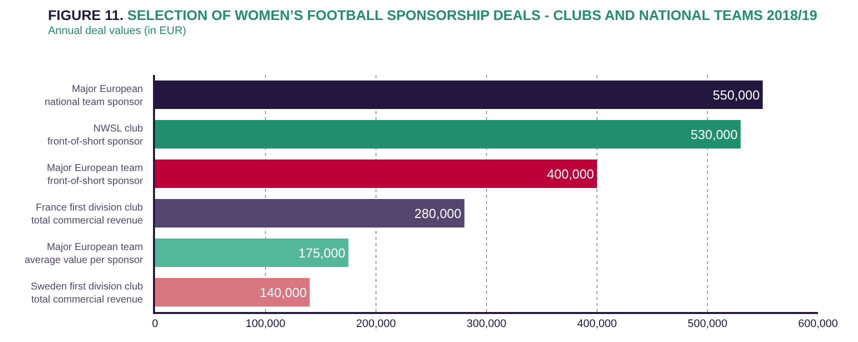 Image resolution: width=858 pixels, height=342 pixels. What do you see at coordinates (376, 324) in the screenshot?
I see `x-tick-label: 200,000` at bounding box center [376, 324].